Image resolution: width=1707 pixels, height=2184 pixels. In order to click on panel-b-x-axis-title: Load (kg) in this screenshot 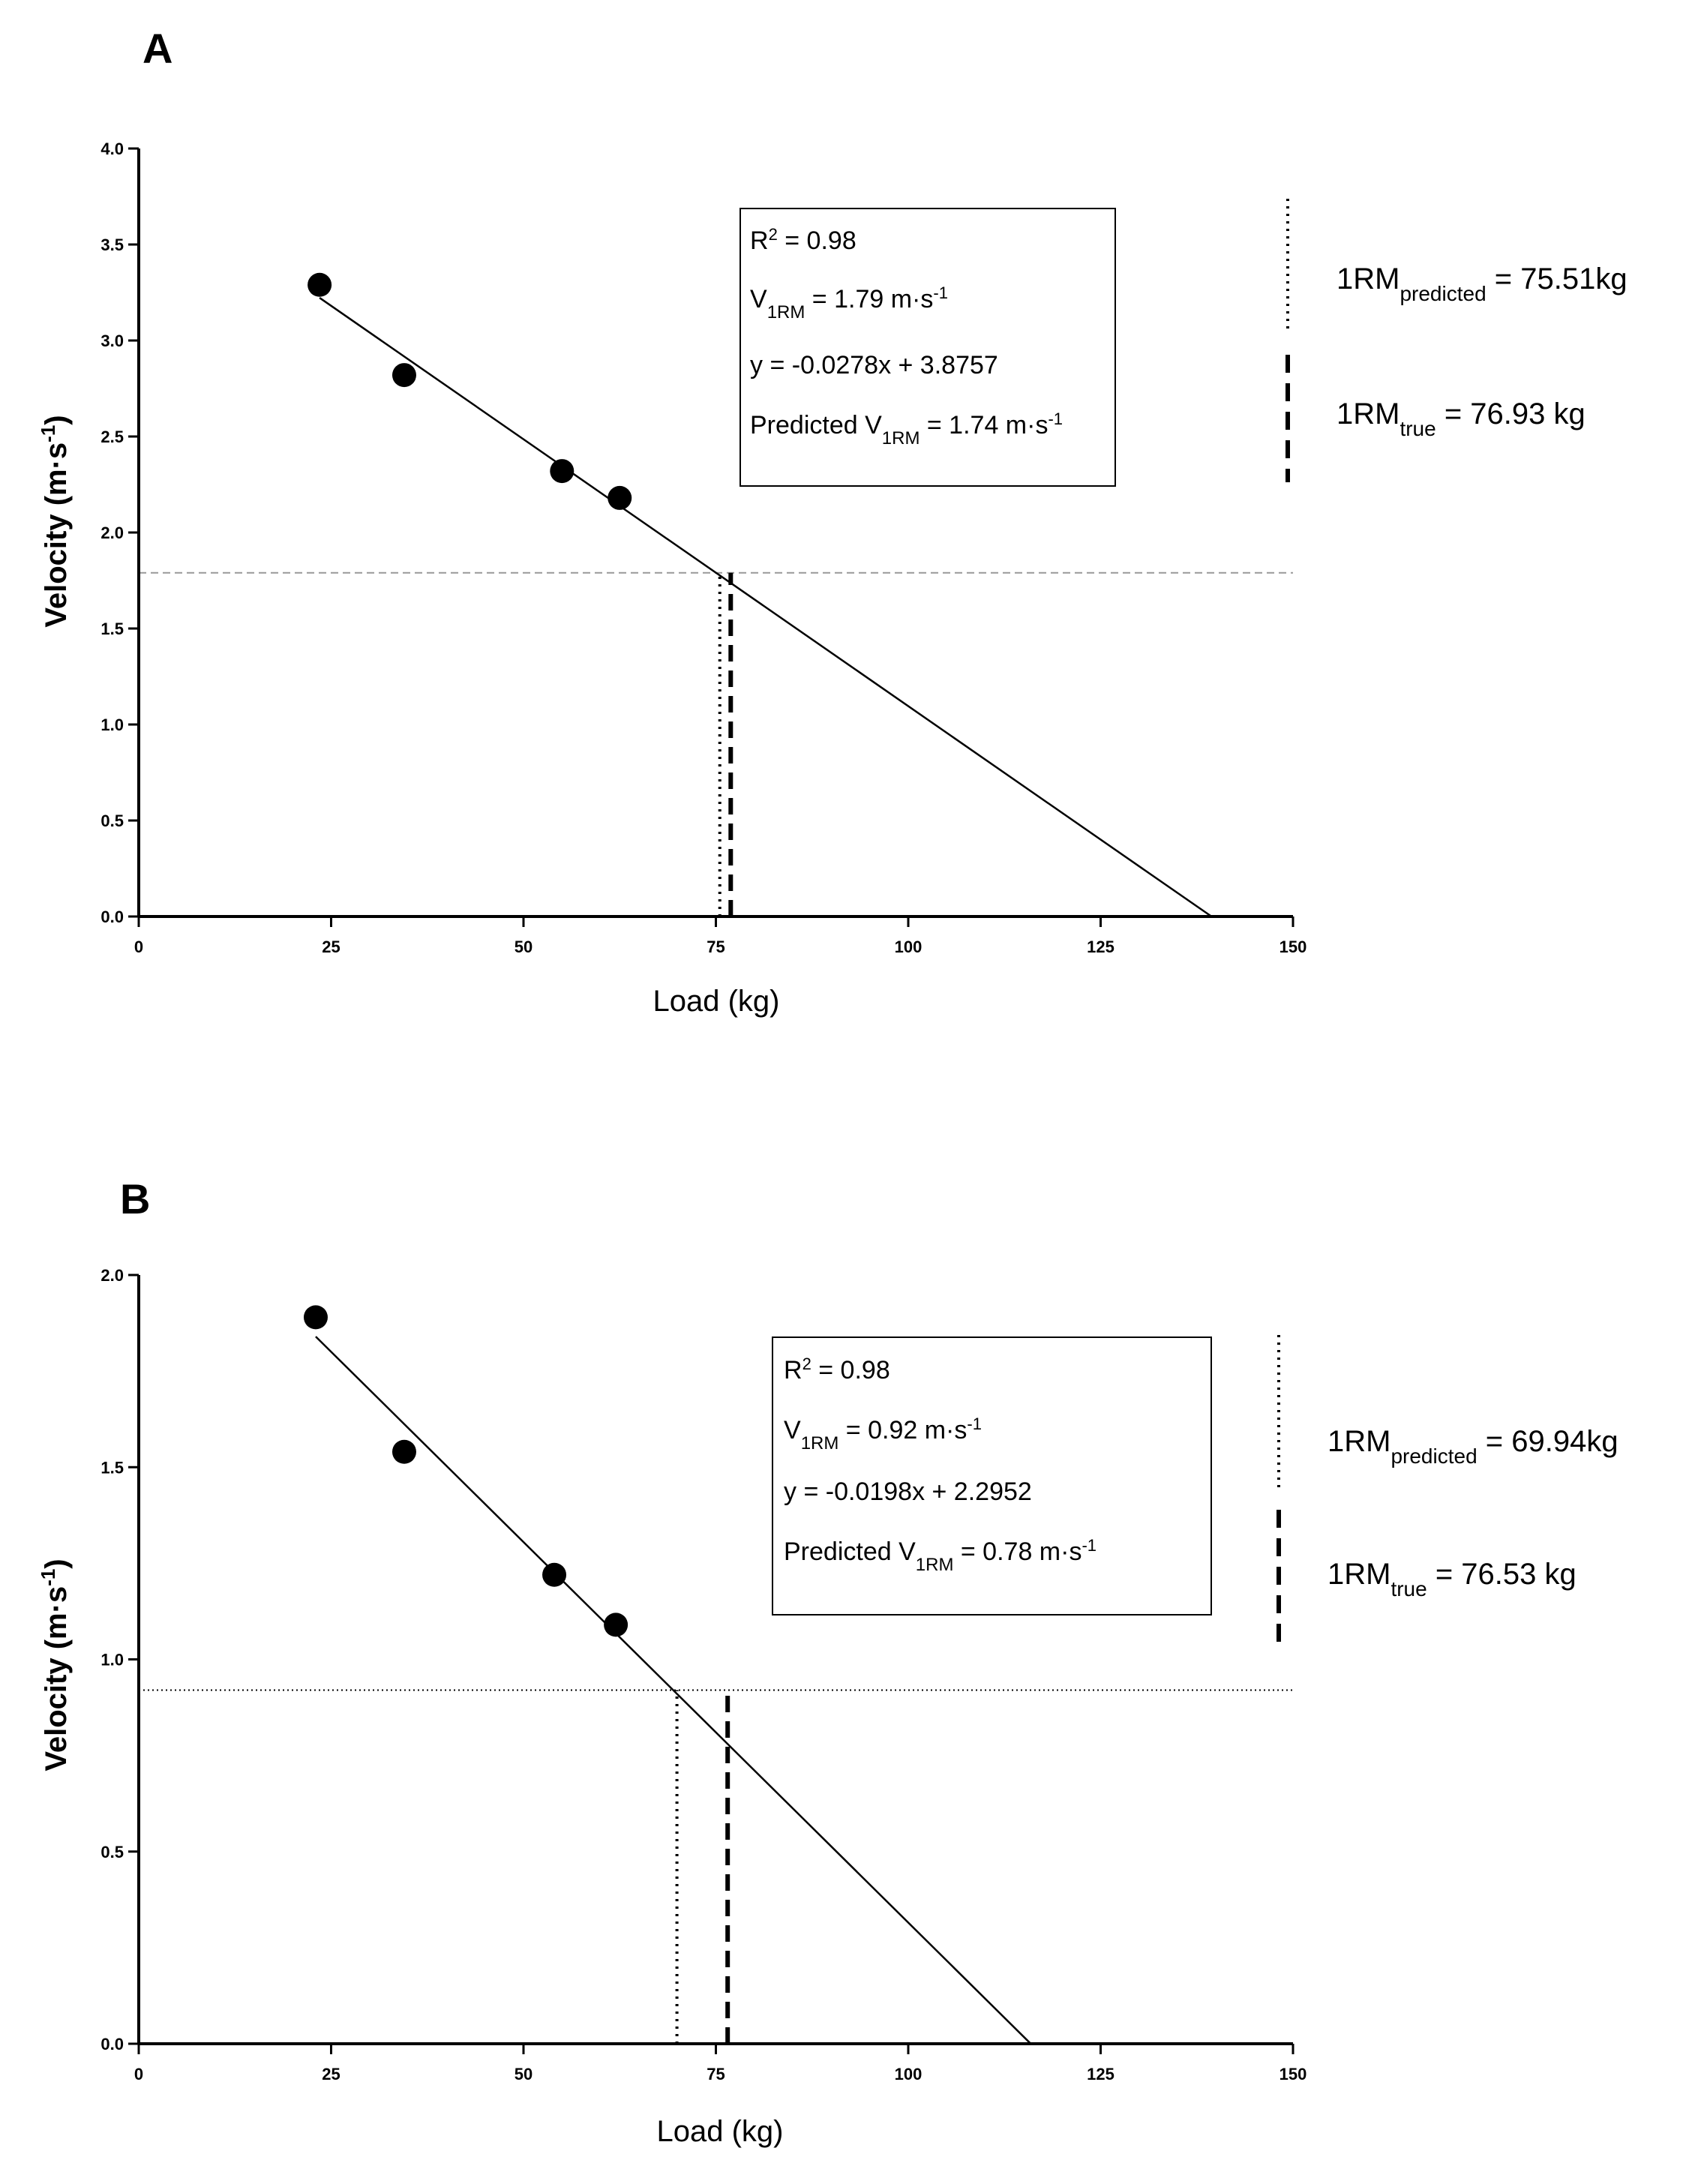, I will do `click(720, 2131)`.